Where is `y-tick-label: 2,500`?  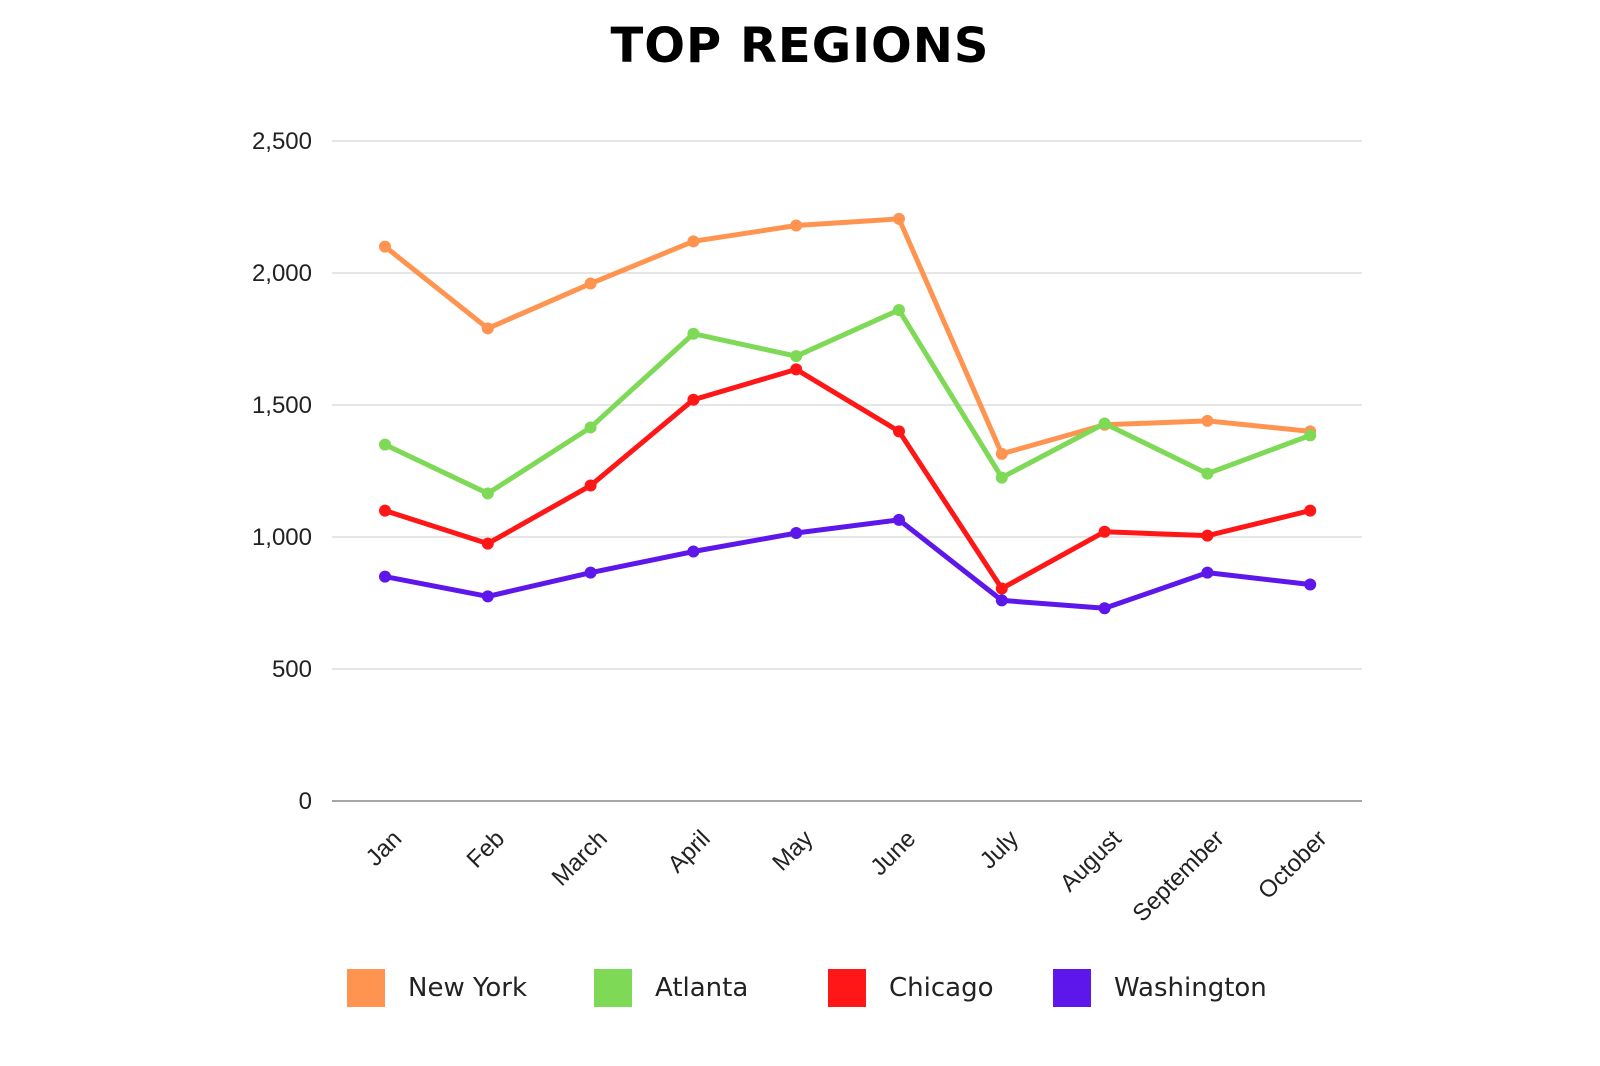 y-tick-label: 2,500 is located at coordinates (282, 141).